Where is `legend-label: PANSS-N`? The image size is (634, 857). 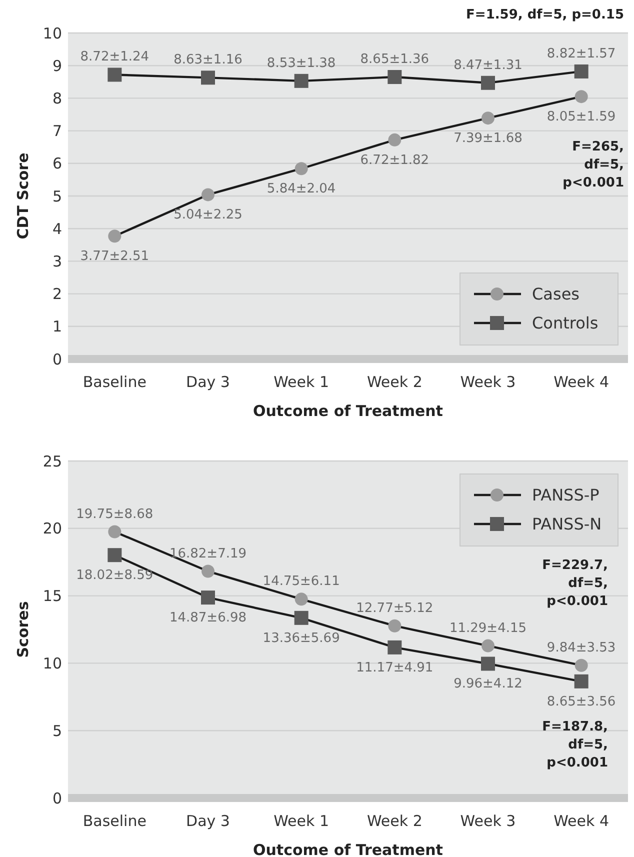 legend-label: PANSS-N is located at coordinates (567, 524).